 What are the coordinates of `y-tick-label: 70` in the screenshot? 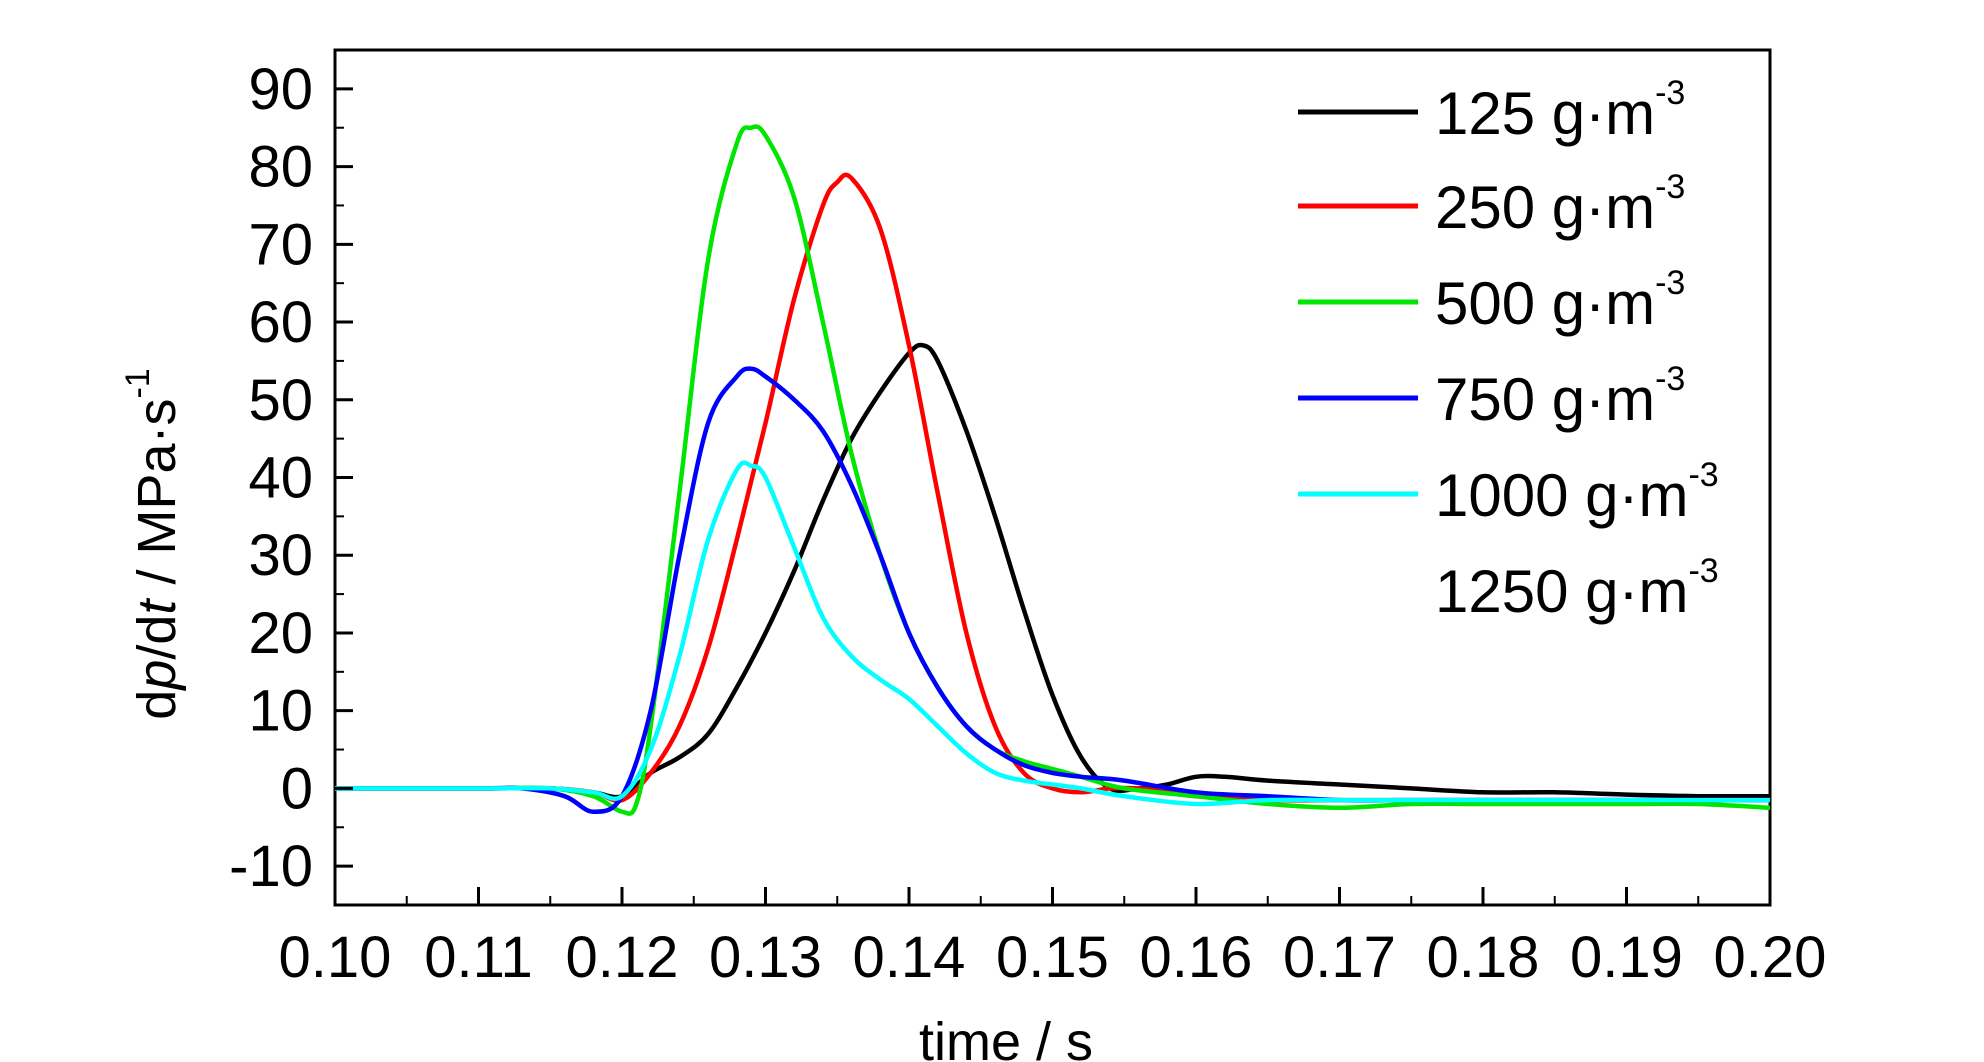 It's located at (280, 244).